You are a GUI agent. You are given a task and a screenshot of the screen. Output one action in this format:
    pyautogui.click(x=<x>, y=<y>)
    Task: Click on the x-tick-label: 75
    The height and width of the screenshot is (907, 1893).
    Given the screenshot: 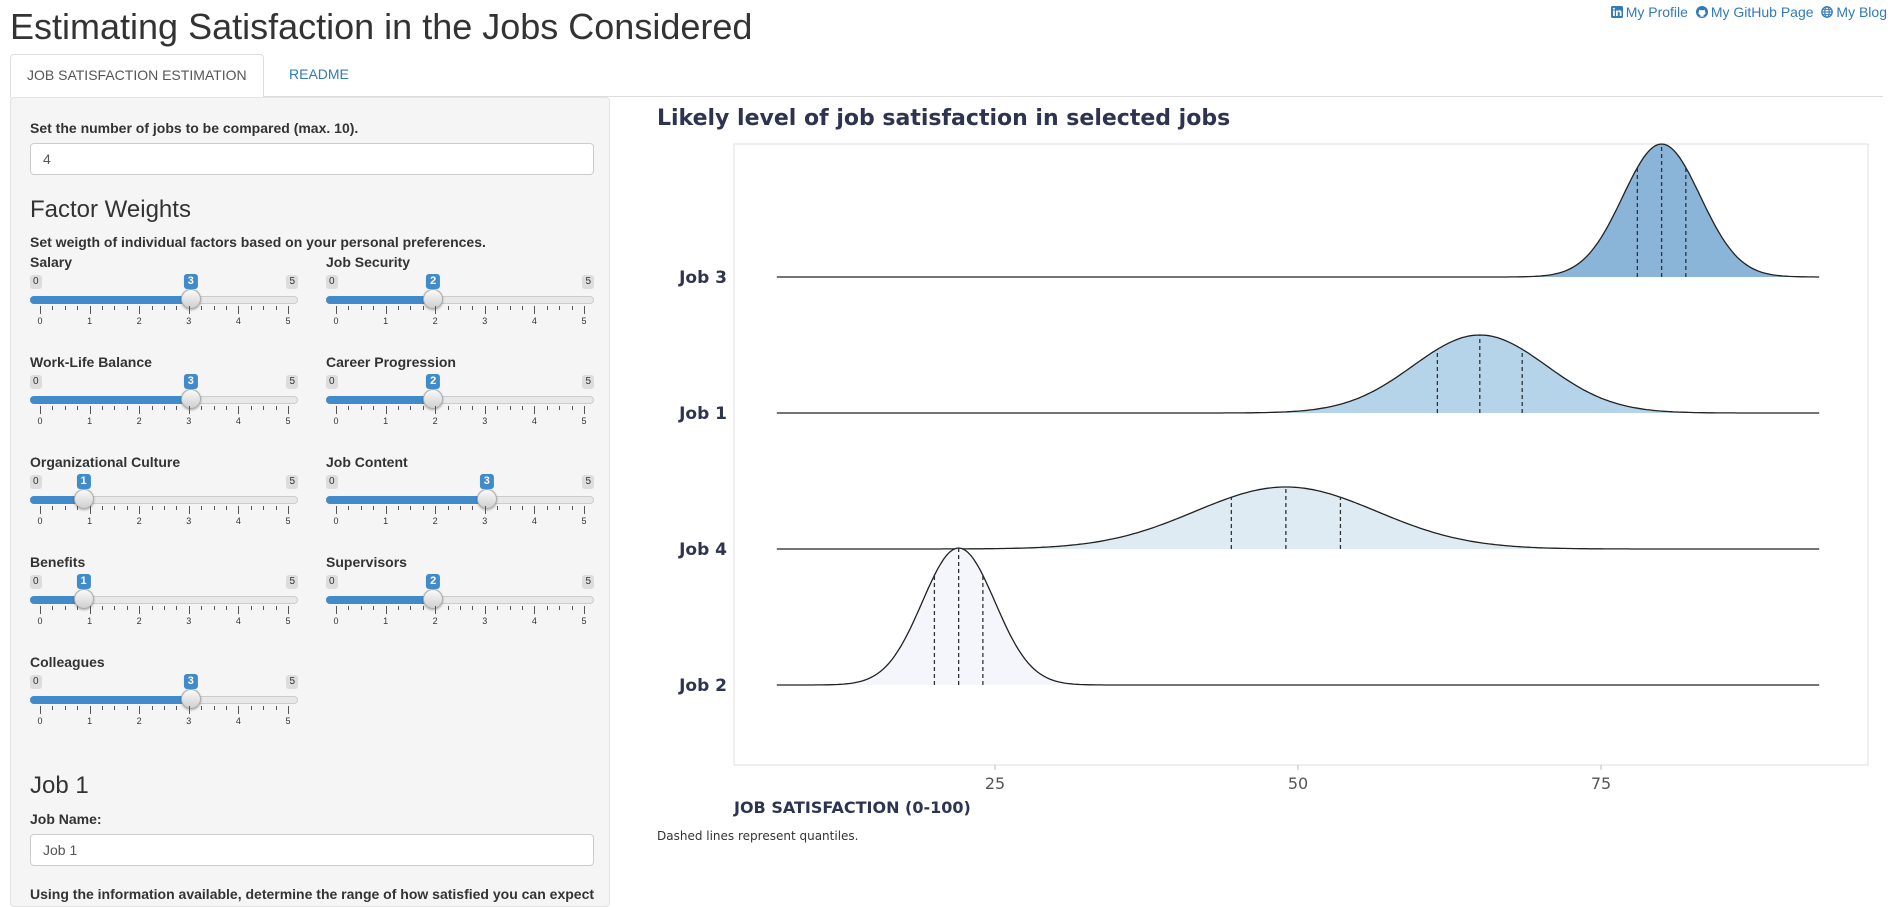 What is the action you would take?
    pyautogui.click(x=1601, y=783)
    